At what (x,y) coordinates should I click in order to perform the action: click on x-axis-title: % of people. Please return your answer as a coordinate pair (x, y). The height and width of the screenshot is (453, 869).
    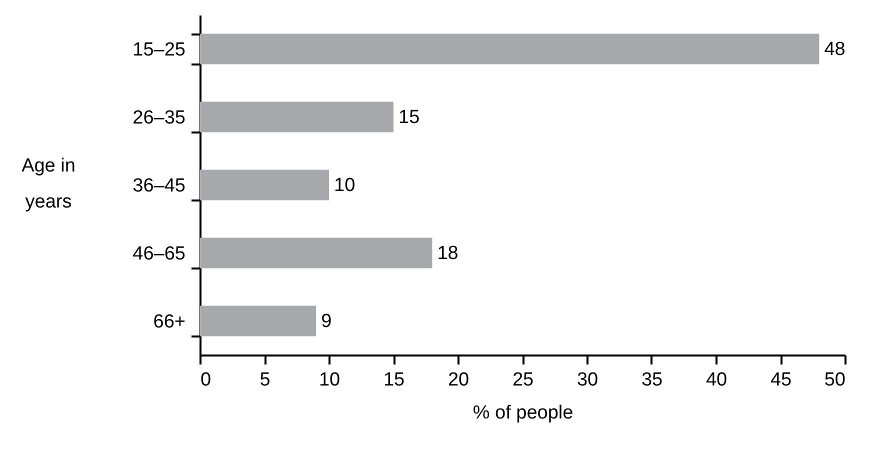
    Looking at the image, I should click on (523, 413).